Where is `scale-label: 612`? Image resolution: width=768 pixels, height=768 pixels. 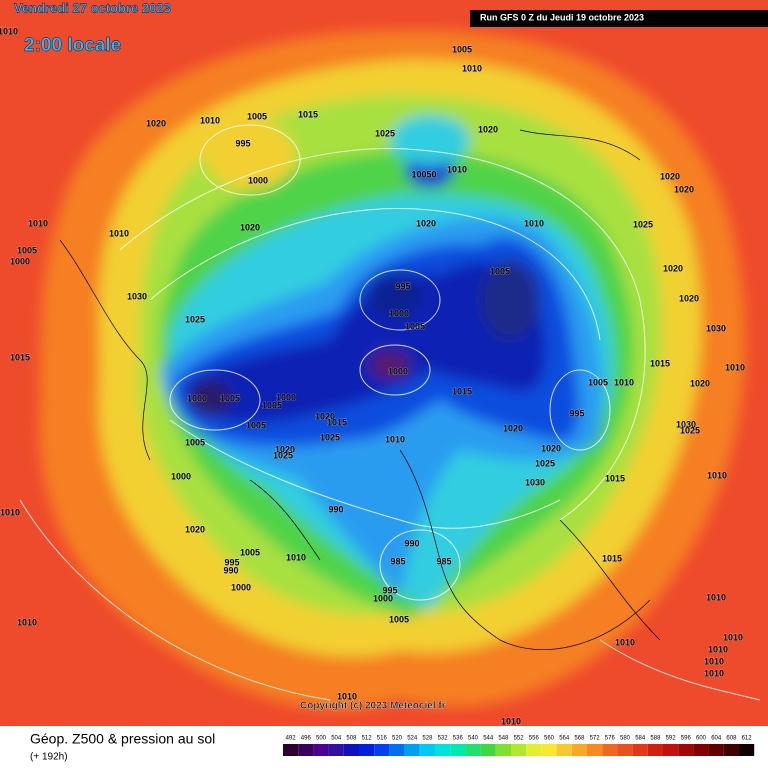 scale-label: 612 is located at coordinates (747, 739).